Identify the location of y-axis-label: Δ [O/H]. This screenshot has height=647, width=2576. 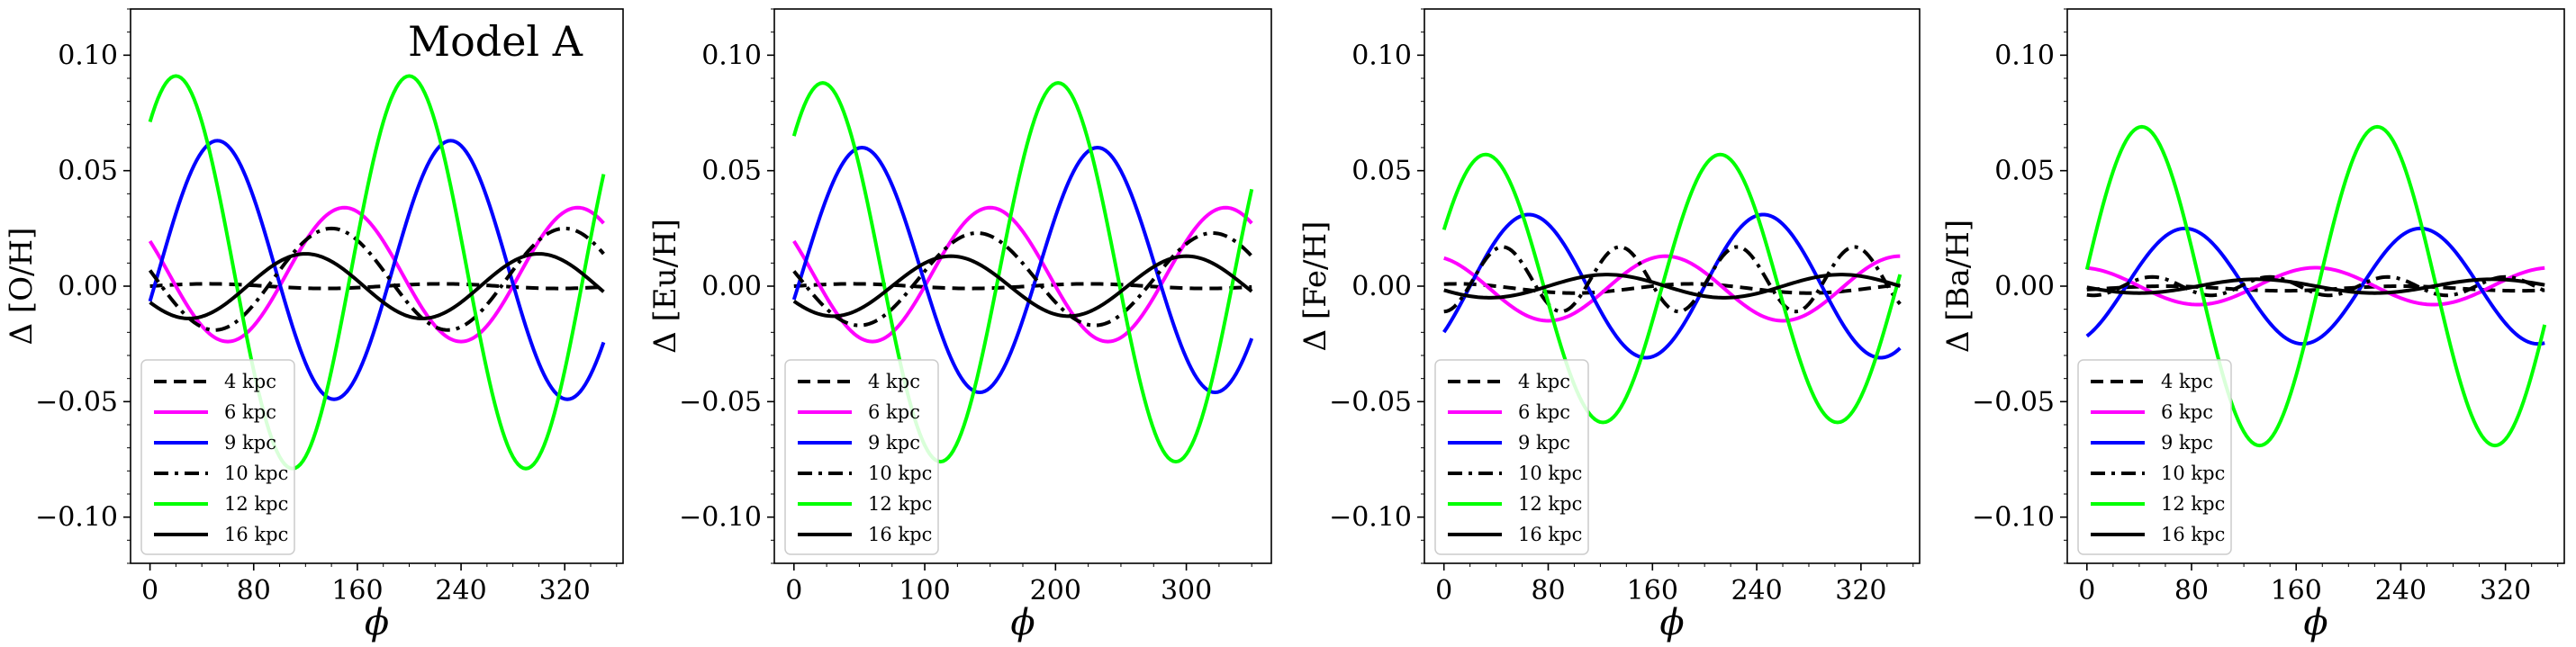
(22, 287).